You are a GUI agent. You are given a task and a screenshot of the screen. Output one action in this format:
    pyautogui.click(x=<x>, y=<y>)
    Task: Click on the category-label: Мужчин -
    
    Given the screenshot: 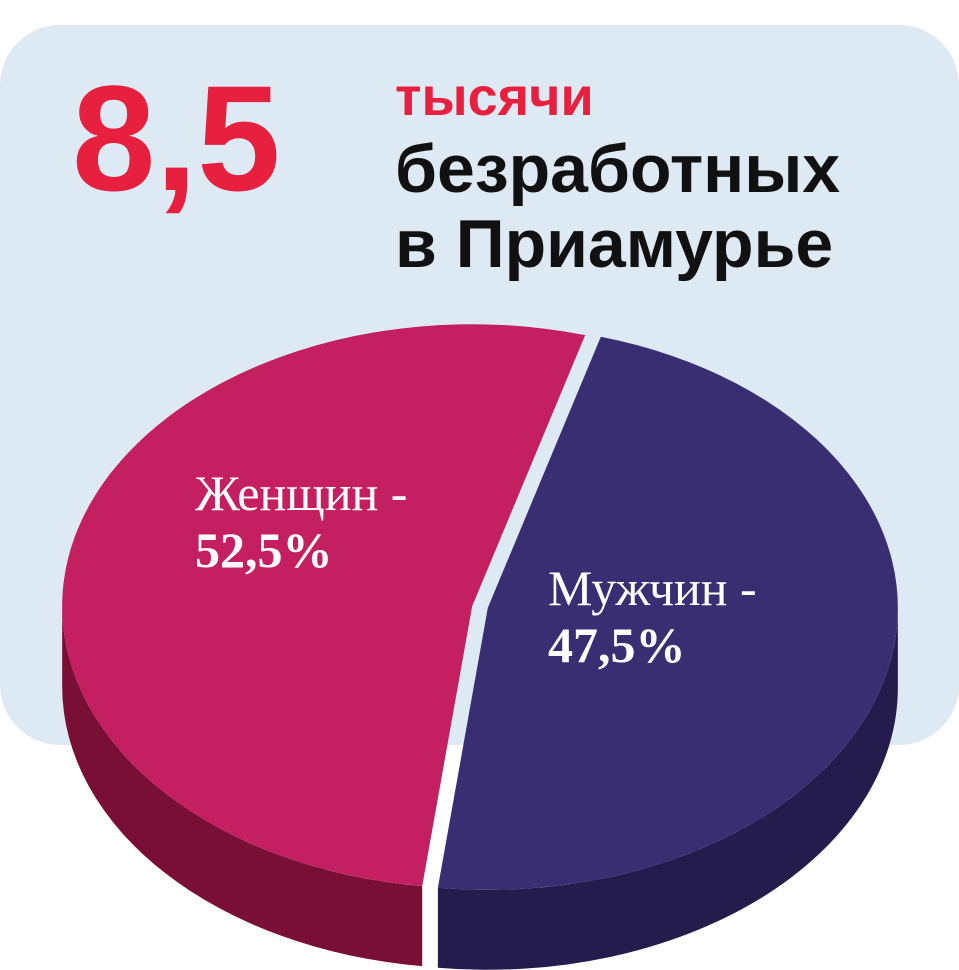 What is the action you would take?
    pyautogui.click(x=652, y=588)
    